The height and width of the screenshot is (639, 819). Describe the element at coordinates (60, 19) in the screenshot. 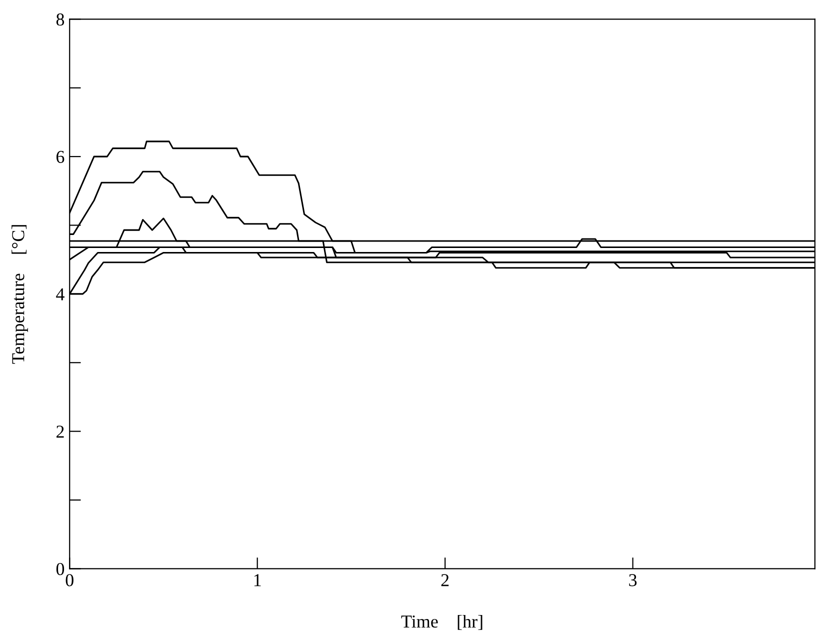

I see `y-tick-label: 8` at that location.